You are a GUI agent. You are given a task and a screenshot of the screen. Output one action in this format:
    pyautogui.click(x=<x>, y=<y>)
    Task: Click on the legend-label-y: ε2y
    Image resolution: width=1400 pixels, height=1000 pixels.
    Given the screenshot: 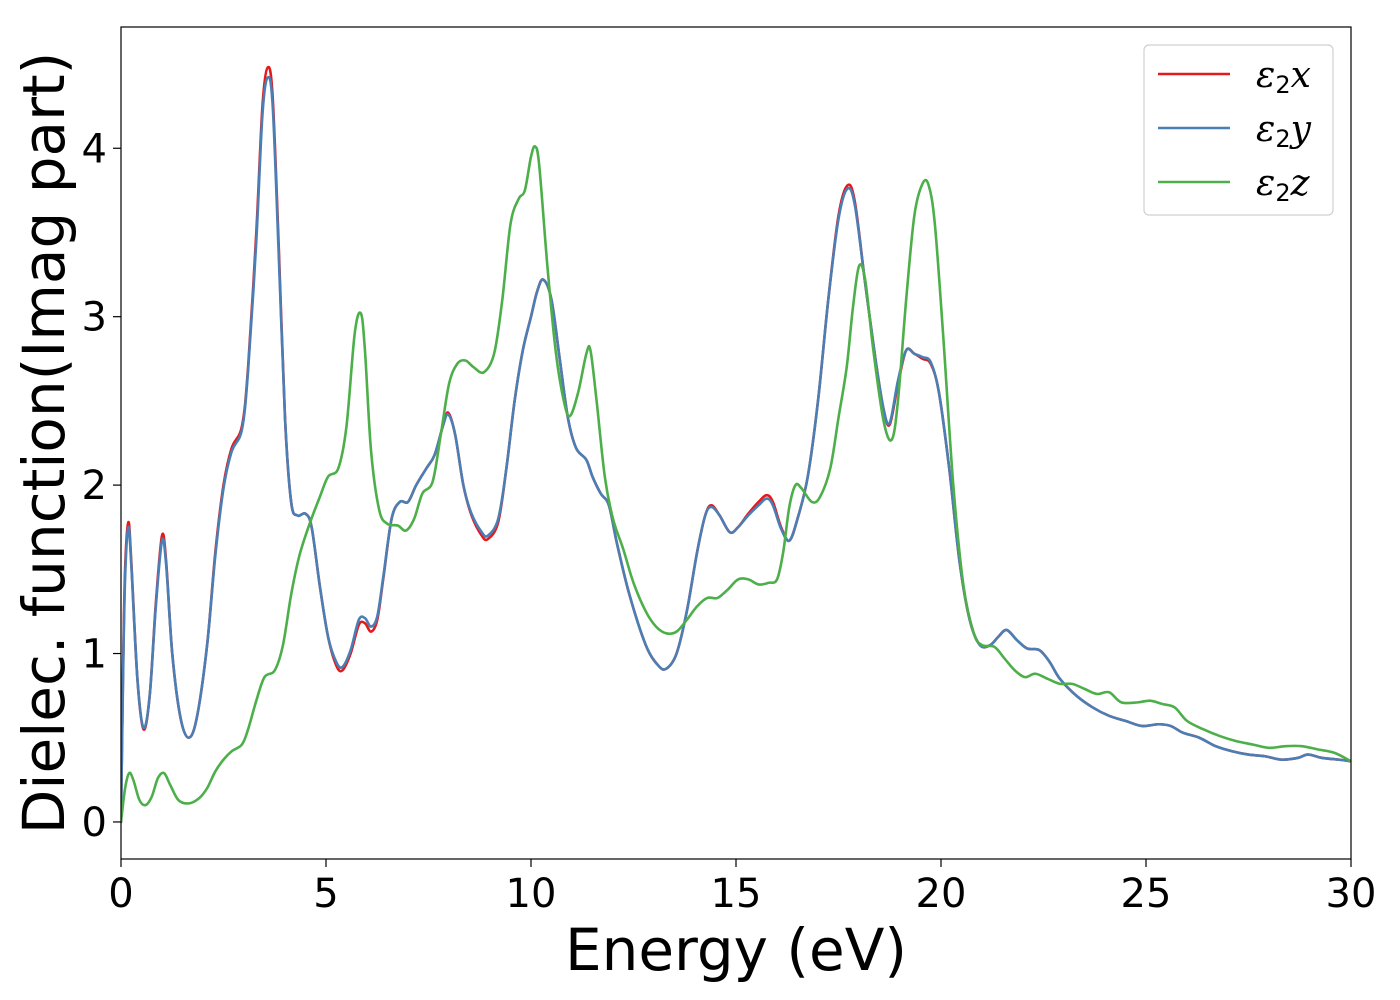 What is the action you would take?
    pyautogui.click(x=1284, y=131)
    